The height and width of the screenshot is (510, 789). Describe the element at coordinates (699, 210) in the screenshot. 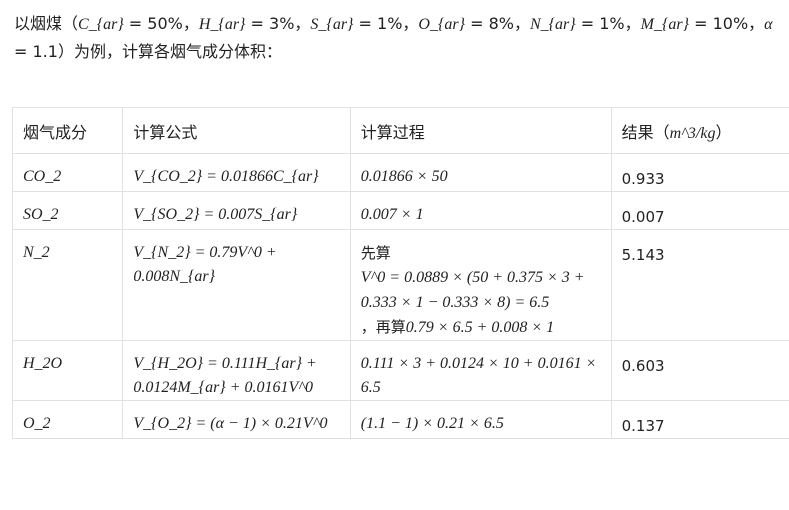

I see `cell-result: 0.007` at that location.